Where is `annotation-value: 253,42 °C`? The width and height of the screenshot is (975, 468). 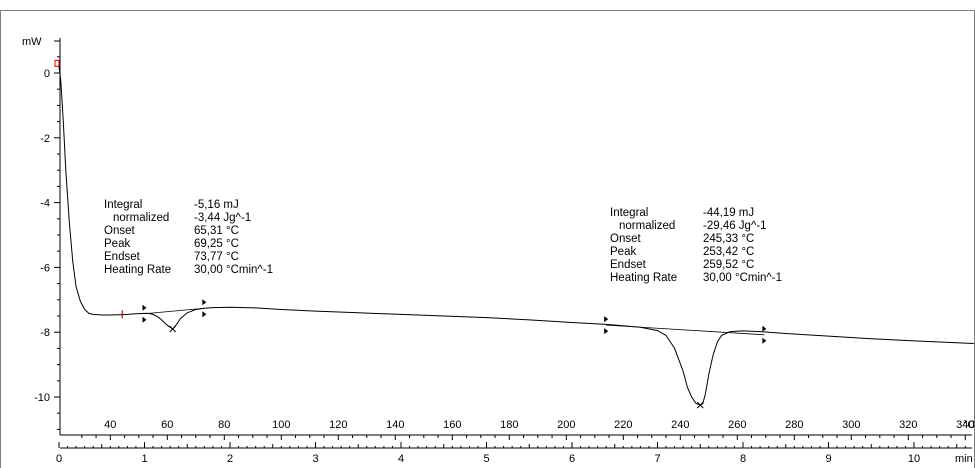
annotation-value: 253,42 °C is located at coordinates (728, 252).